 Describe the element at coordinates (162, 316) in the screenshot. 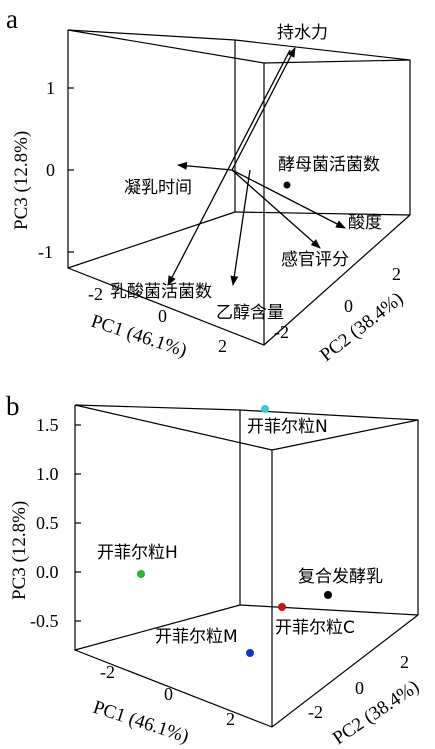

I see `panel-a-xtick-label: 0` at that location.